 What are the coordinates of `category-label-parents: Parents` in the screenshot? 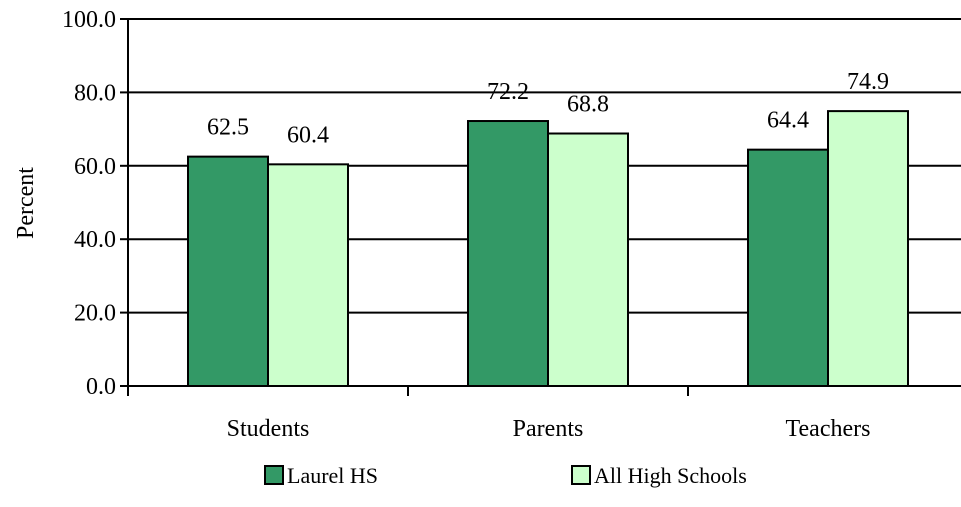 It's located at (548, 429).